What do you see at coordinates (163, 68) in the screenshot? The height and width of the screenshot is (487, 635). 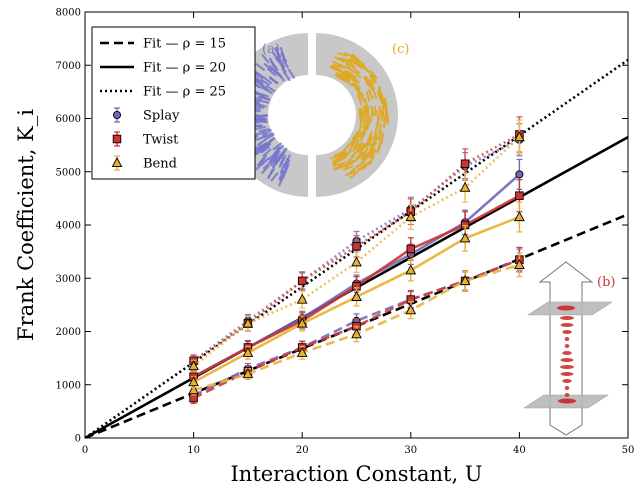 I see `legend-entry: Fit — ρ = 20` at bounding box center [163, 68].